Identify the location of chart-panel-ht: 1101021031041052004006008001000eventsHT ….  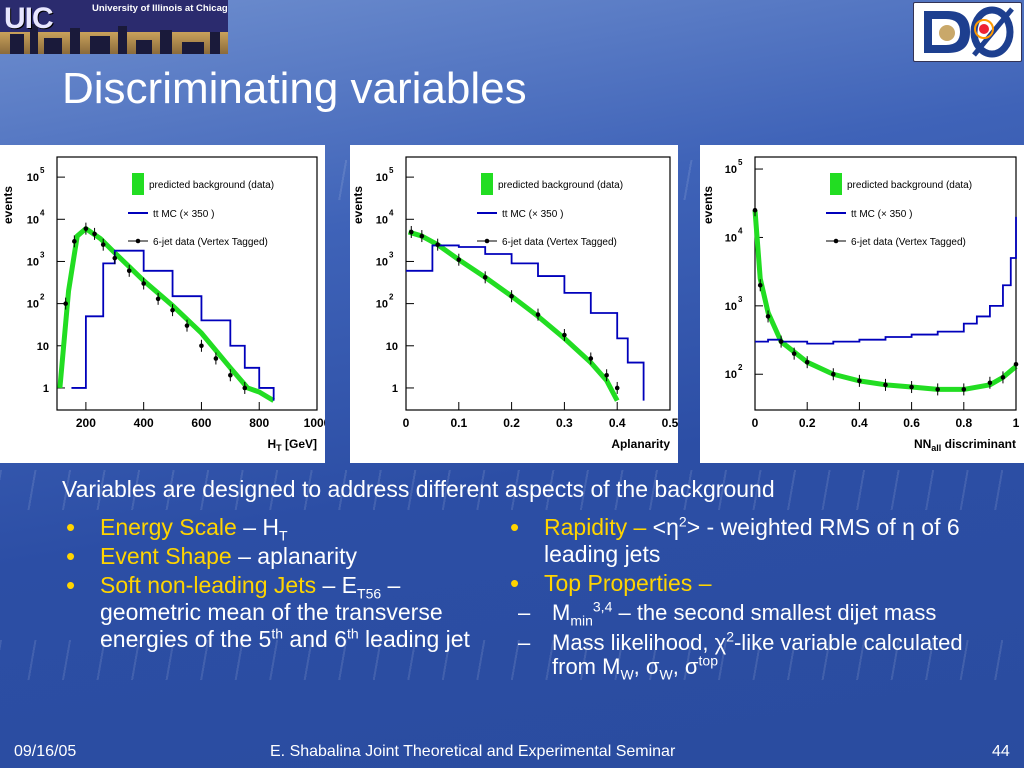
(162, 304).